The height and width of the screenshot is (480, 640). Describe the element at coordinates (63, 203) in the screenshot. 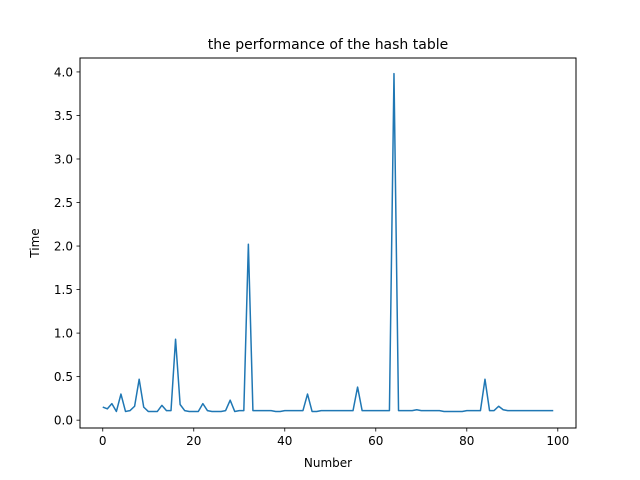

I see `y-tick-label: 2.5` at that location.